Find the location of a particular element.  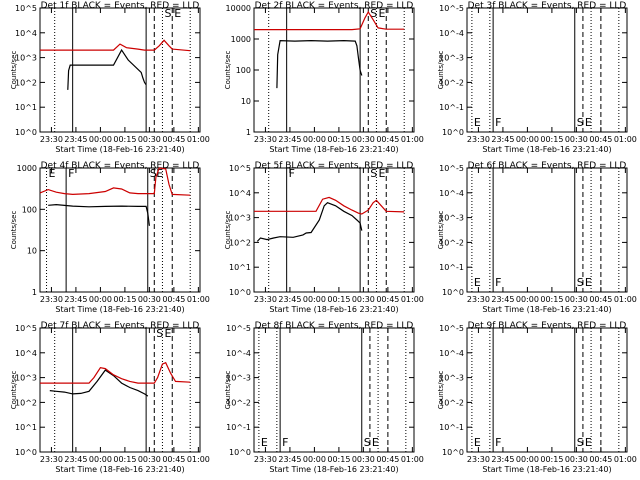

y-tick-label: 10^-2 is located at coordinates (451, 242).